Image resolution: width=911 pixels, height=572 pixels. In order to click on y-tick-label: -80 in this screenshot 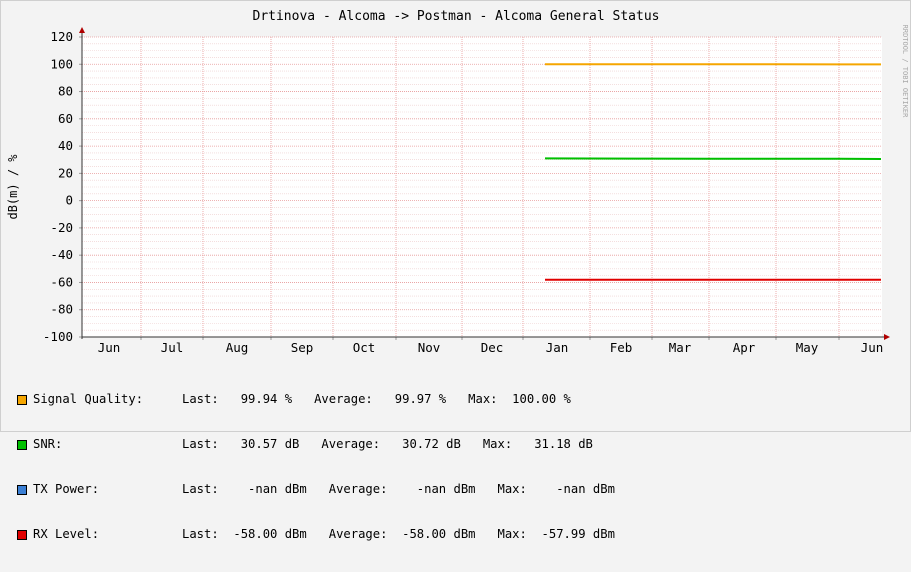, I will do `click(61, 309)`.